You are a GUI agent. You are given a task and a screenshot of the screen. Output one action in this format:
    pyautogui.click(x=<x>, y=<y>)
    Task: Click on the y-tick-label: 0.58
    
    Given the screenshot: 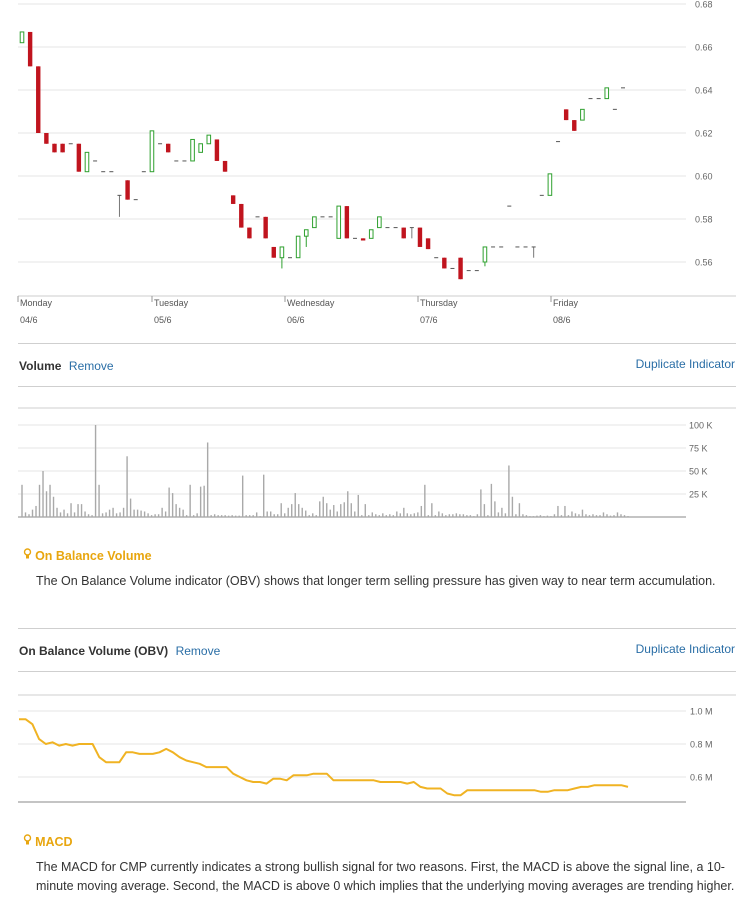 What is the action you would take?
    pyautogui.click(x=704, y=220)
    